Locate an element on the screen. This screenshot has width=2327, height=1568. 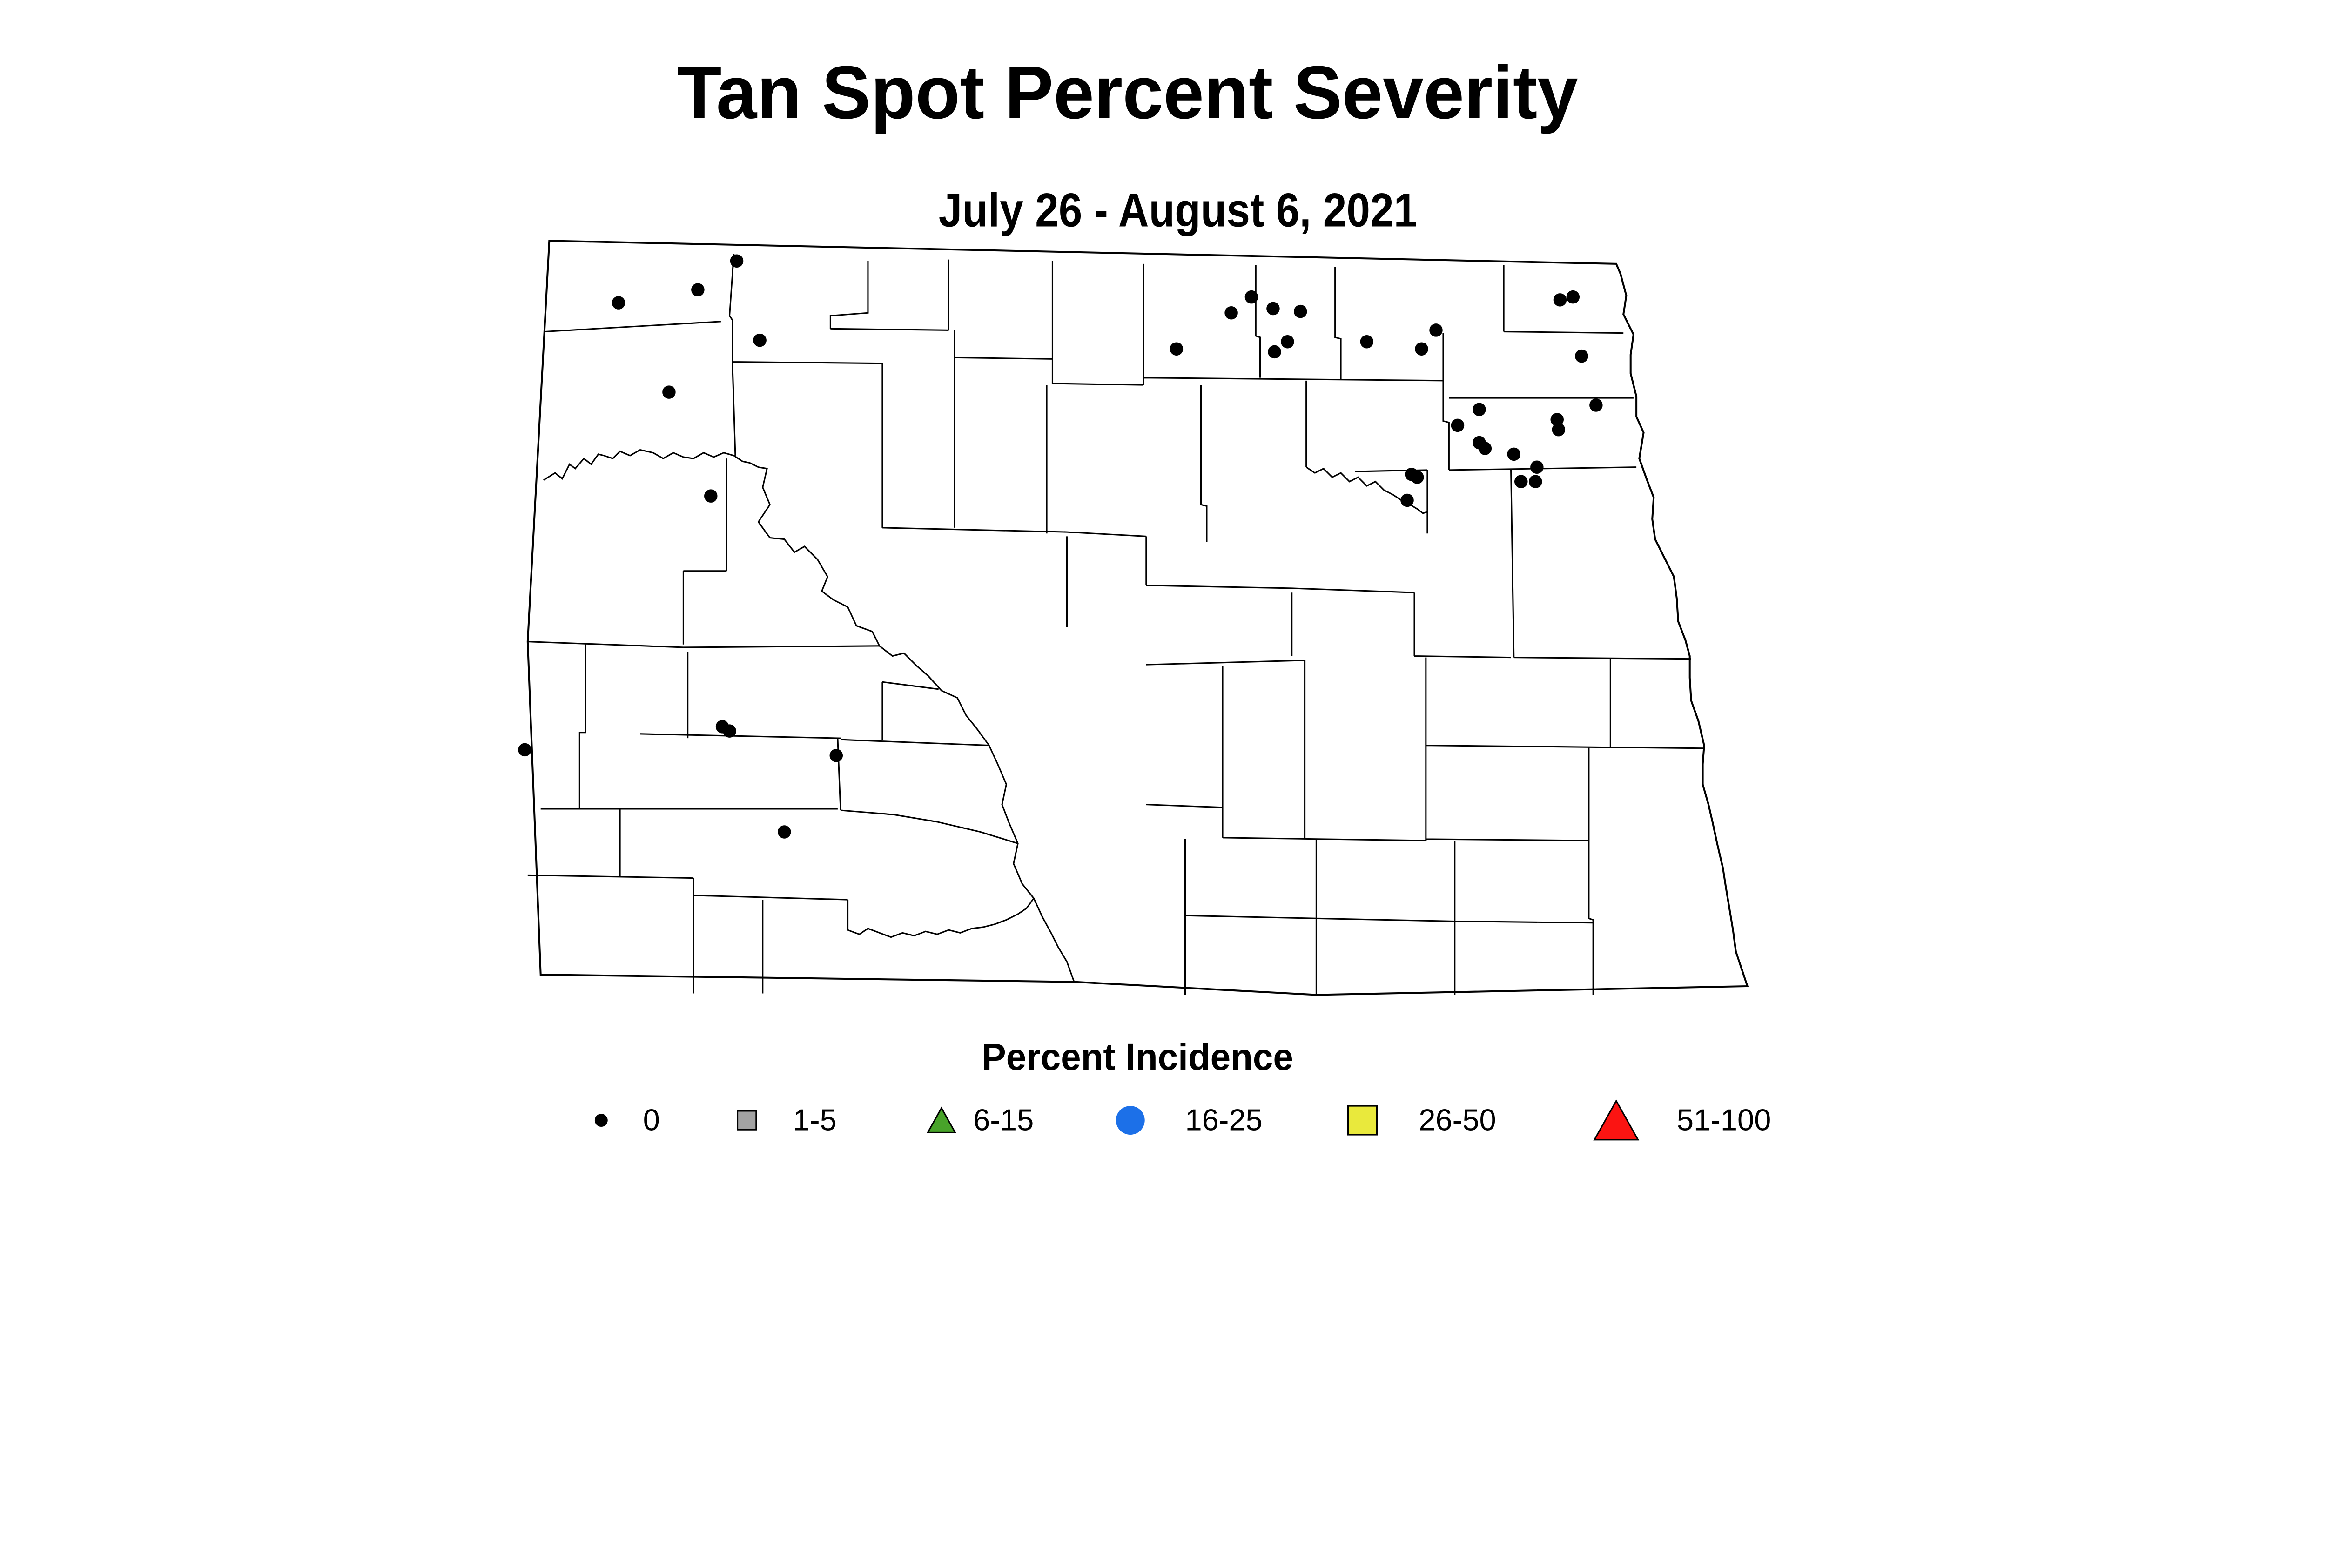
devils-lake-boundary is located at coordinates (1366, 490).